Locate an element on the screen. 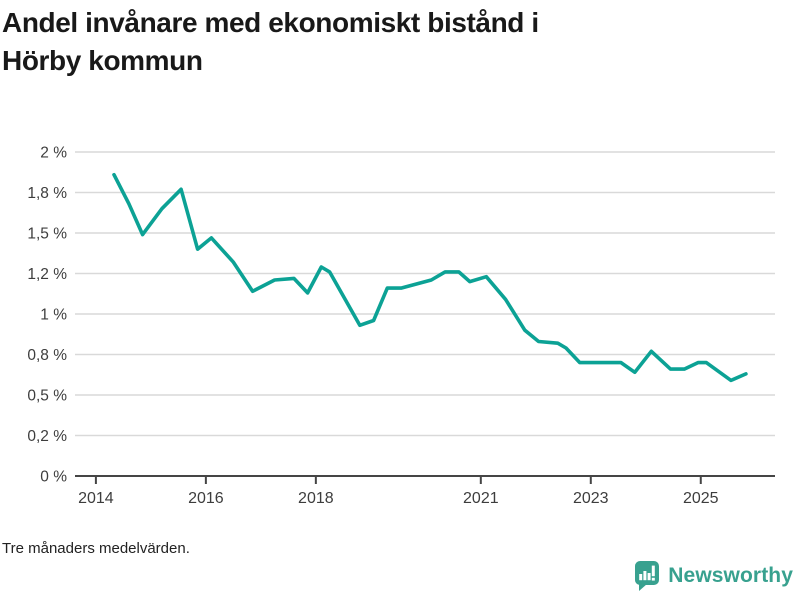 Image resolution: width=800 pixels, height=600 pixels. chart-footnote: Tre månaders medelvärden. is located at coordinates (96, 548).